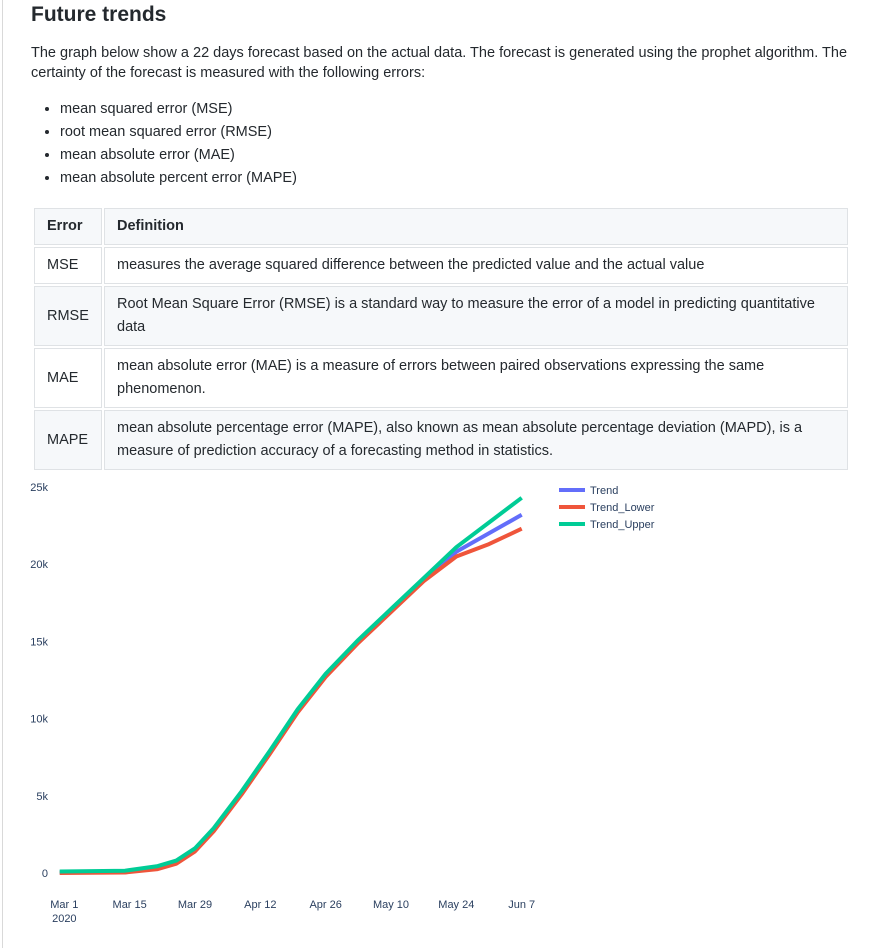 The width and height of the screenshot is (878, 948). I want to click on y-tick-label: 10k, so click(39, 720).